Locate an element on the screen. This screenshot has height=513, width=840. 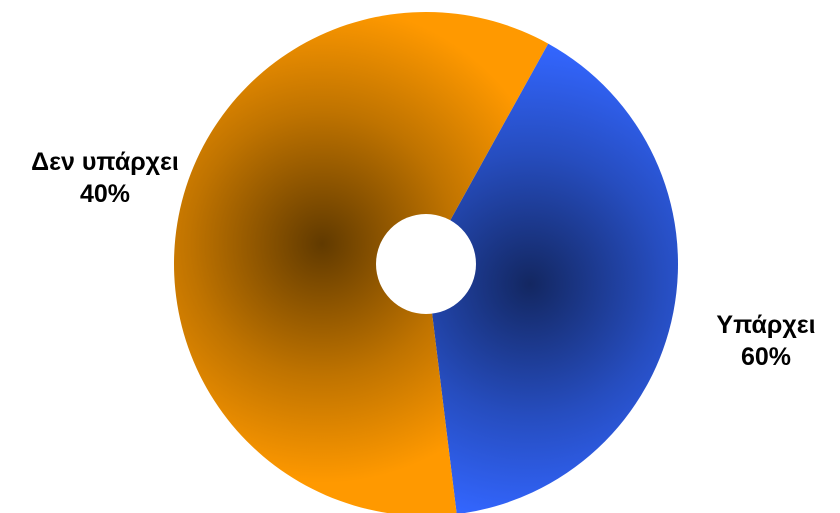
slice-label-value: 40% is located at coordinates (105, 194).